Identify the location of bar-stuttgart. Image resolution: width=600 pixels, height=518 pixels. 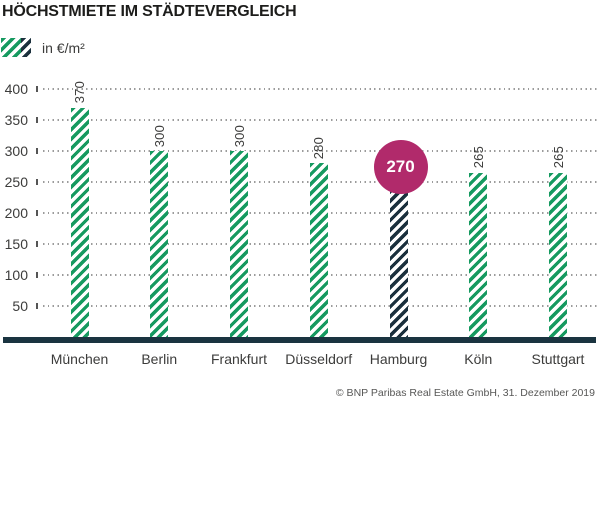
(558, 254).